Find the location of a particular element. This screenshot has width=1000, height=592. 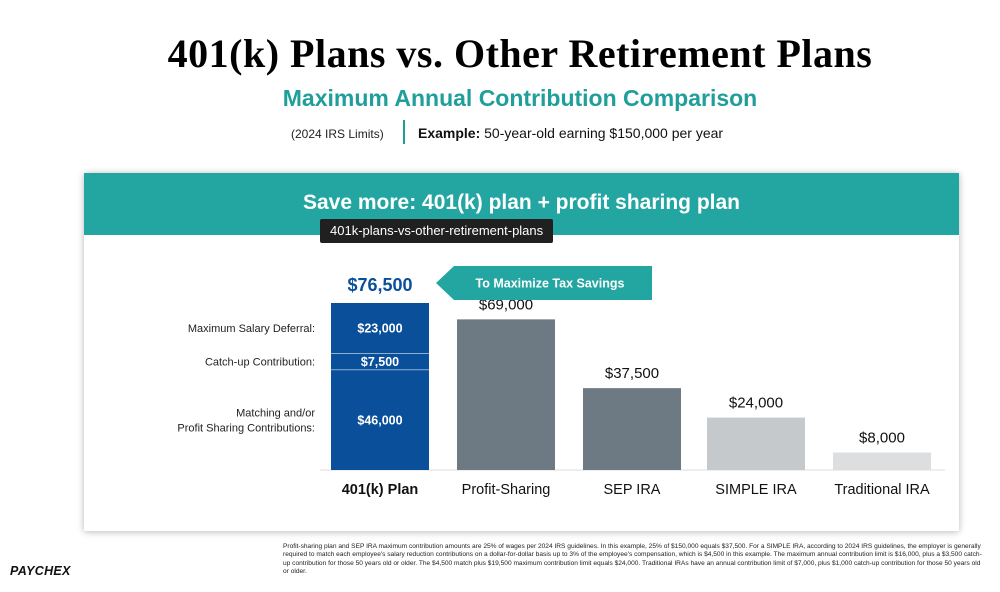

category-label: SIMPLE IRA is located at coordinates (756, 490).